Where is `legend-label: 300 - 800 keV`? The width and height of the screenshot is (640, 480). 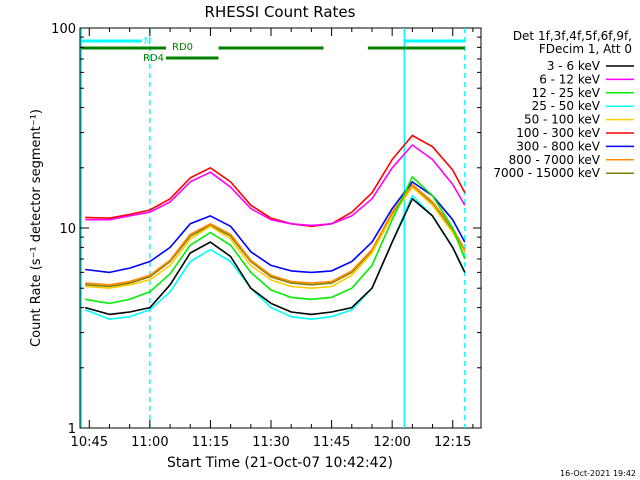 legend-label: 300 - 800 keV is located at coordinates (558, 146).